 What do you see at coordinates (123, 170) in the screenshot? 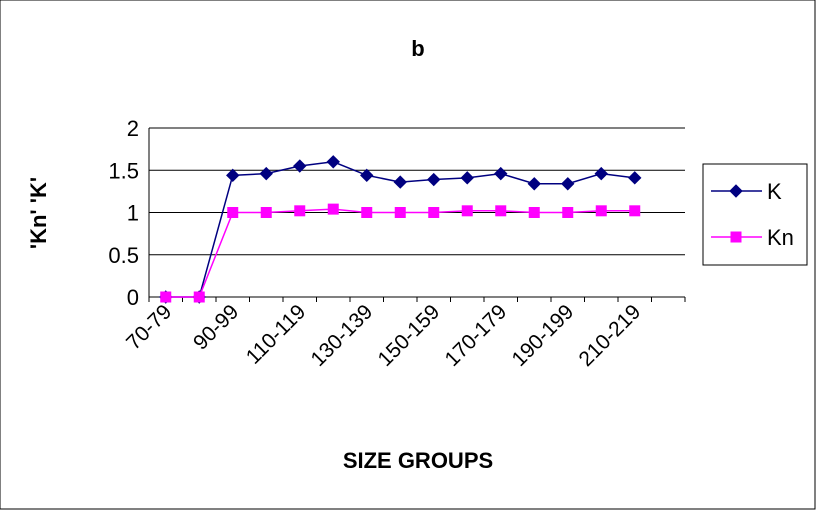
I see `y-tick-label: 1.5` at bounding box center [123, 170].